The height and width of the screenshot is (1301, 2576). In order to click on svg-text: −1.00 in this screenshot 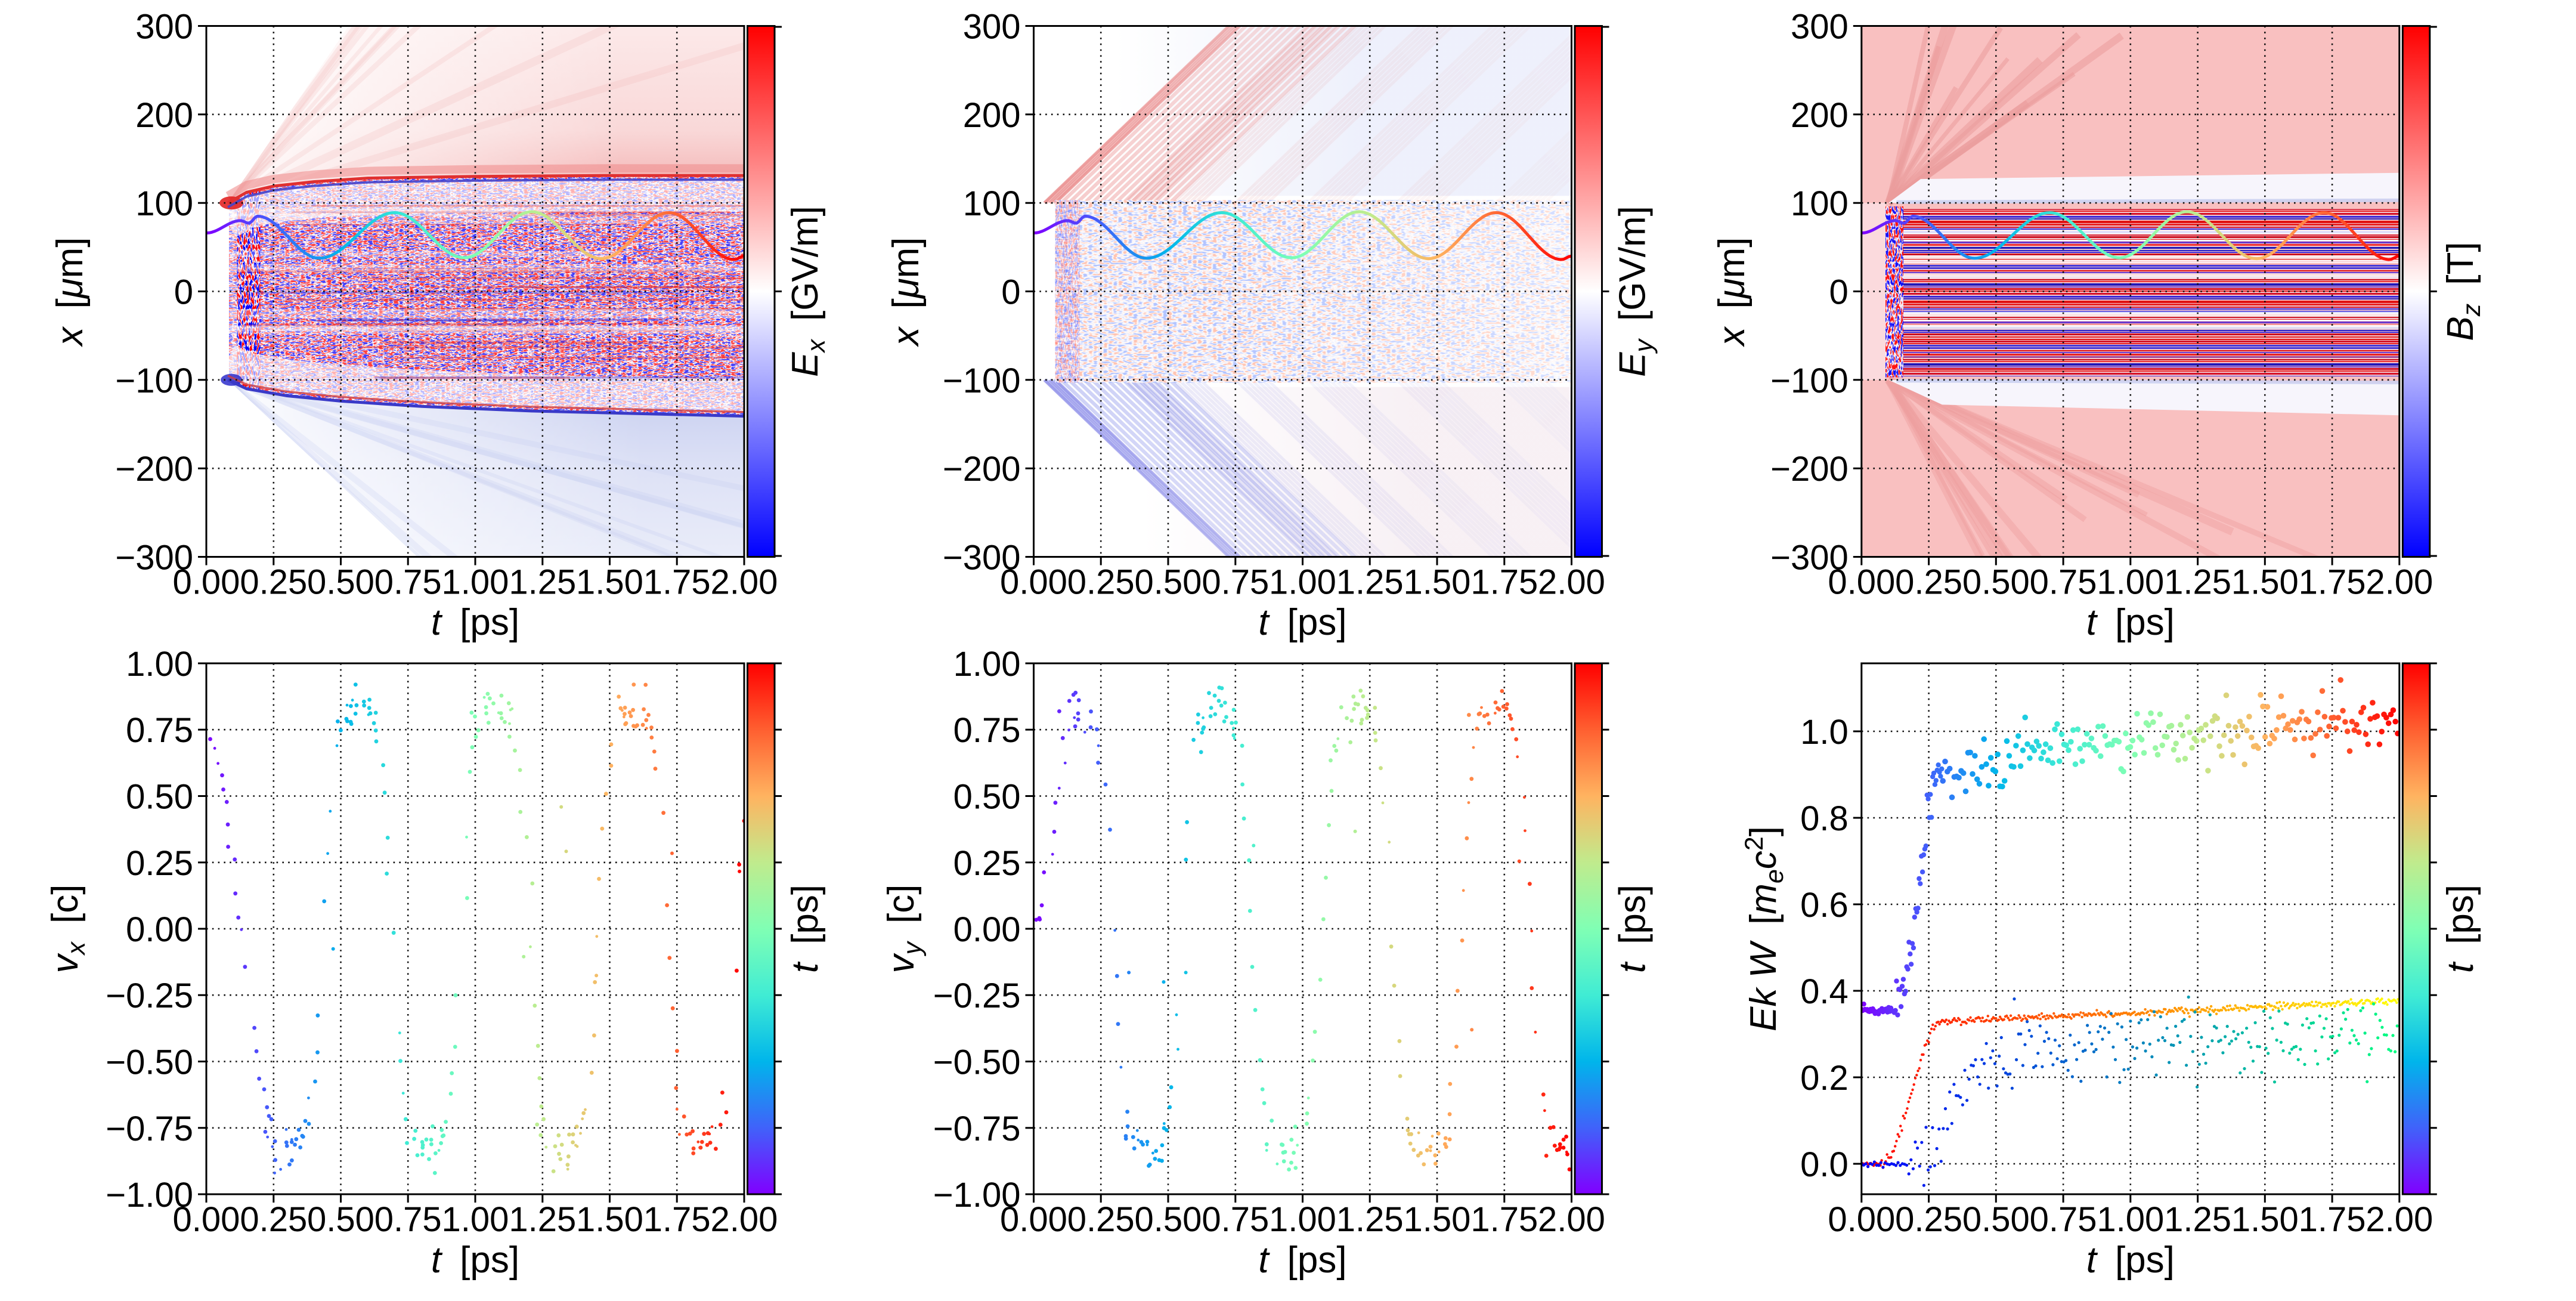, I will do `click(977, 1195)`.